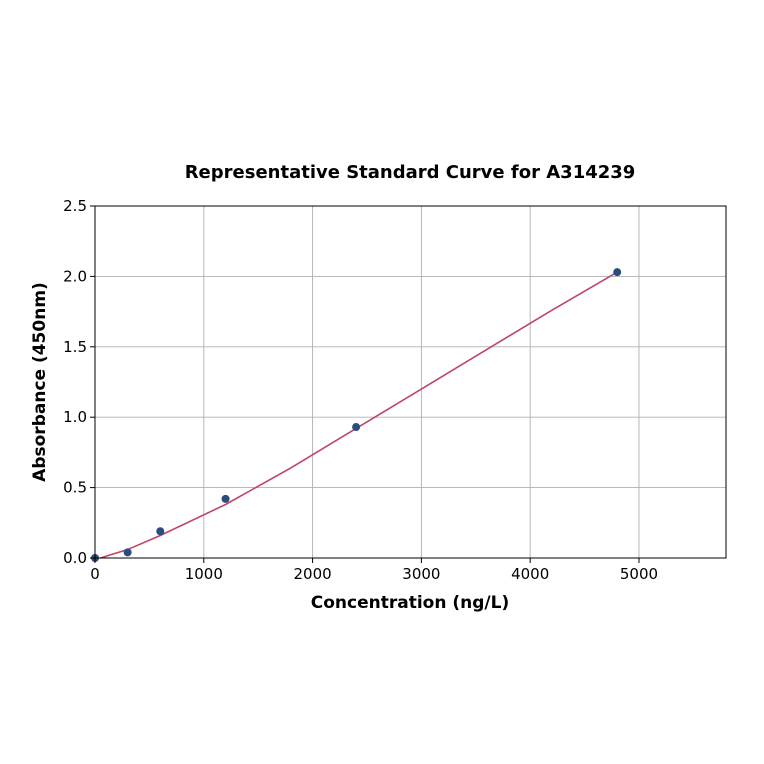 The width and height of the screenshot is (764, 764). What do you see at coordinates (75, 488) in the screenshot?
I see `y-tick-label: 0.5` at bounding box center [75, 488].